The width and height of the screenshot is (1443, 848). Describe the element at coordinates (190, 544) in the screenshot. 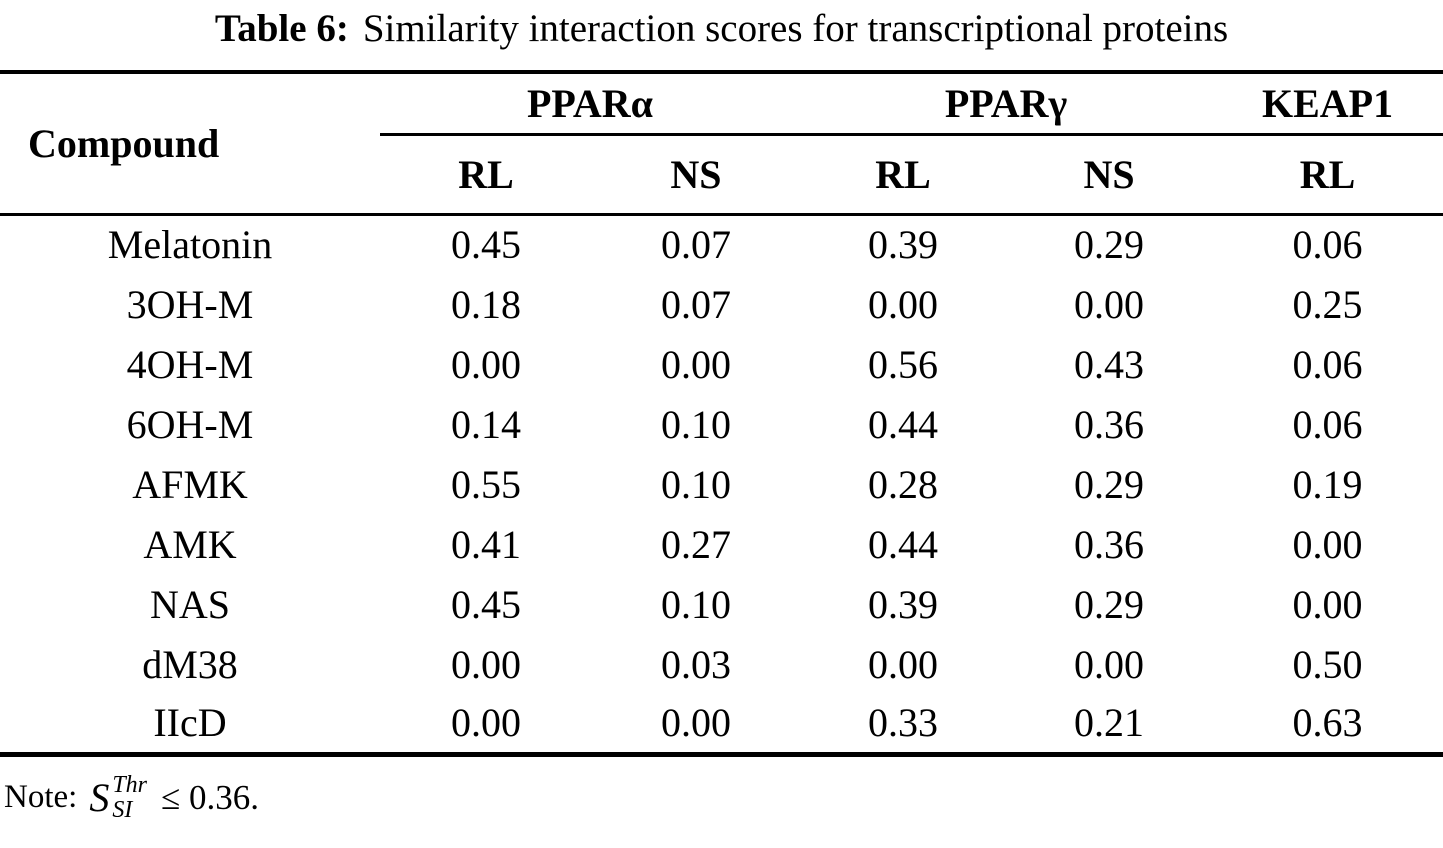

I see `compound-cell: AMK` at that location.